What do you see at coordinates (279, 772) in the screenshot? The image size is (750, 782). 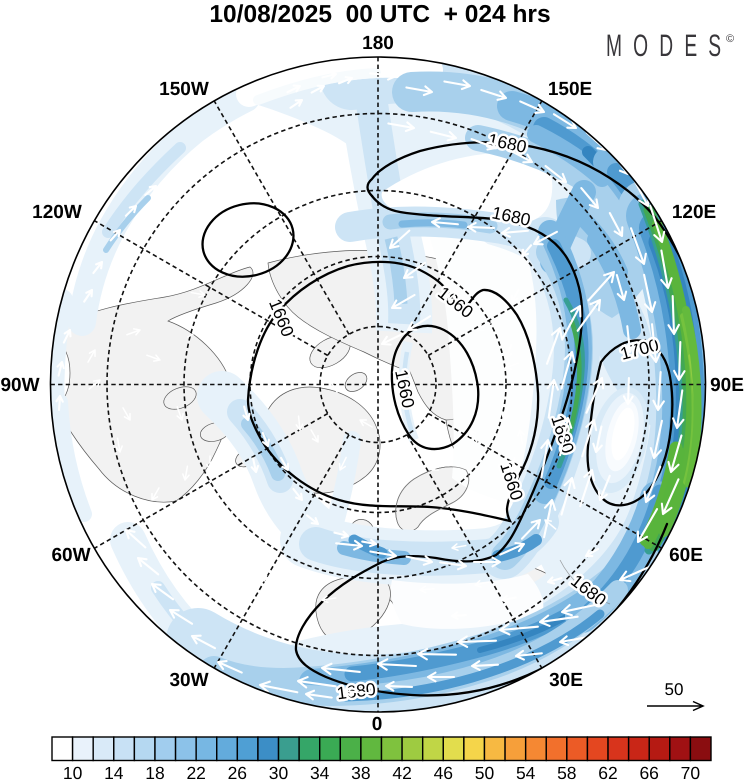 I see `svg-text: 30` at bounding box center [279, 772].